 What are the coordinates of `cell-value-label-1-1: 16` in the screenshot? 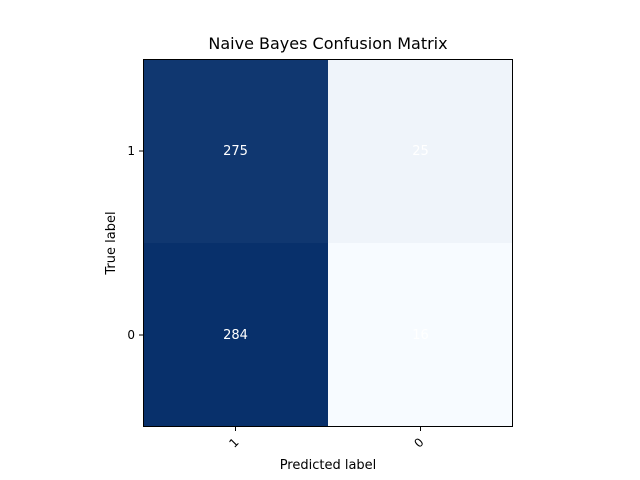 It's located at (420, 335).